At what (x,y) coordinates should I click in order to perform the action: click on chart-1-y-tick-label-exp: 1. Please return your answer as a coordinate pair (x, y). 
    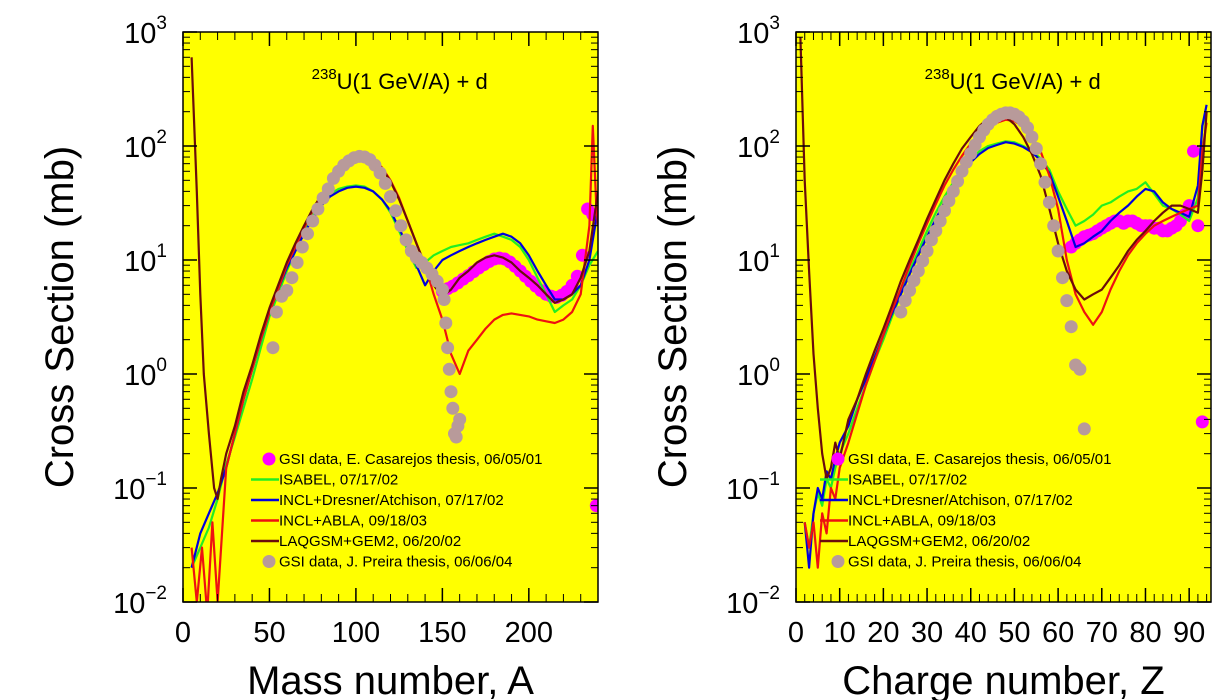
    Looking at the image, I should click on (774, 251).